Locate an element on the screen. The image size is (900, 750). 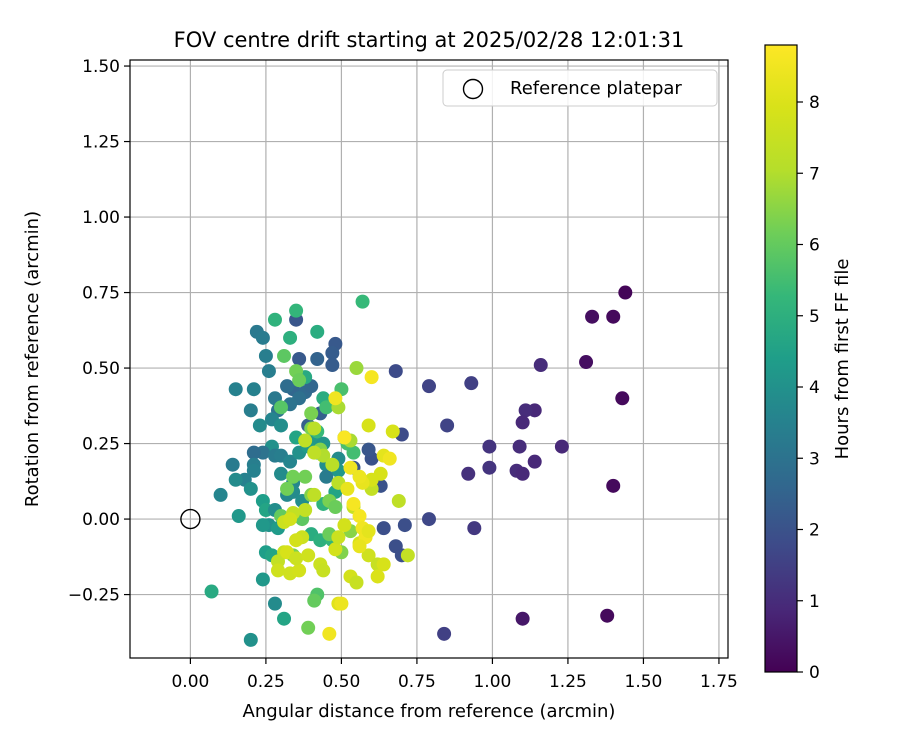
colorbar-tick-label: 2 is located at coordinates (814, 531).